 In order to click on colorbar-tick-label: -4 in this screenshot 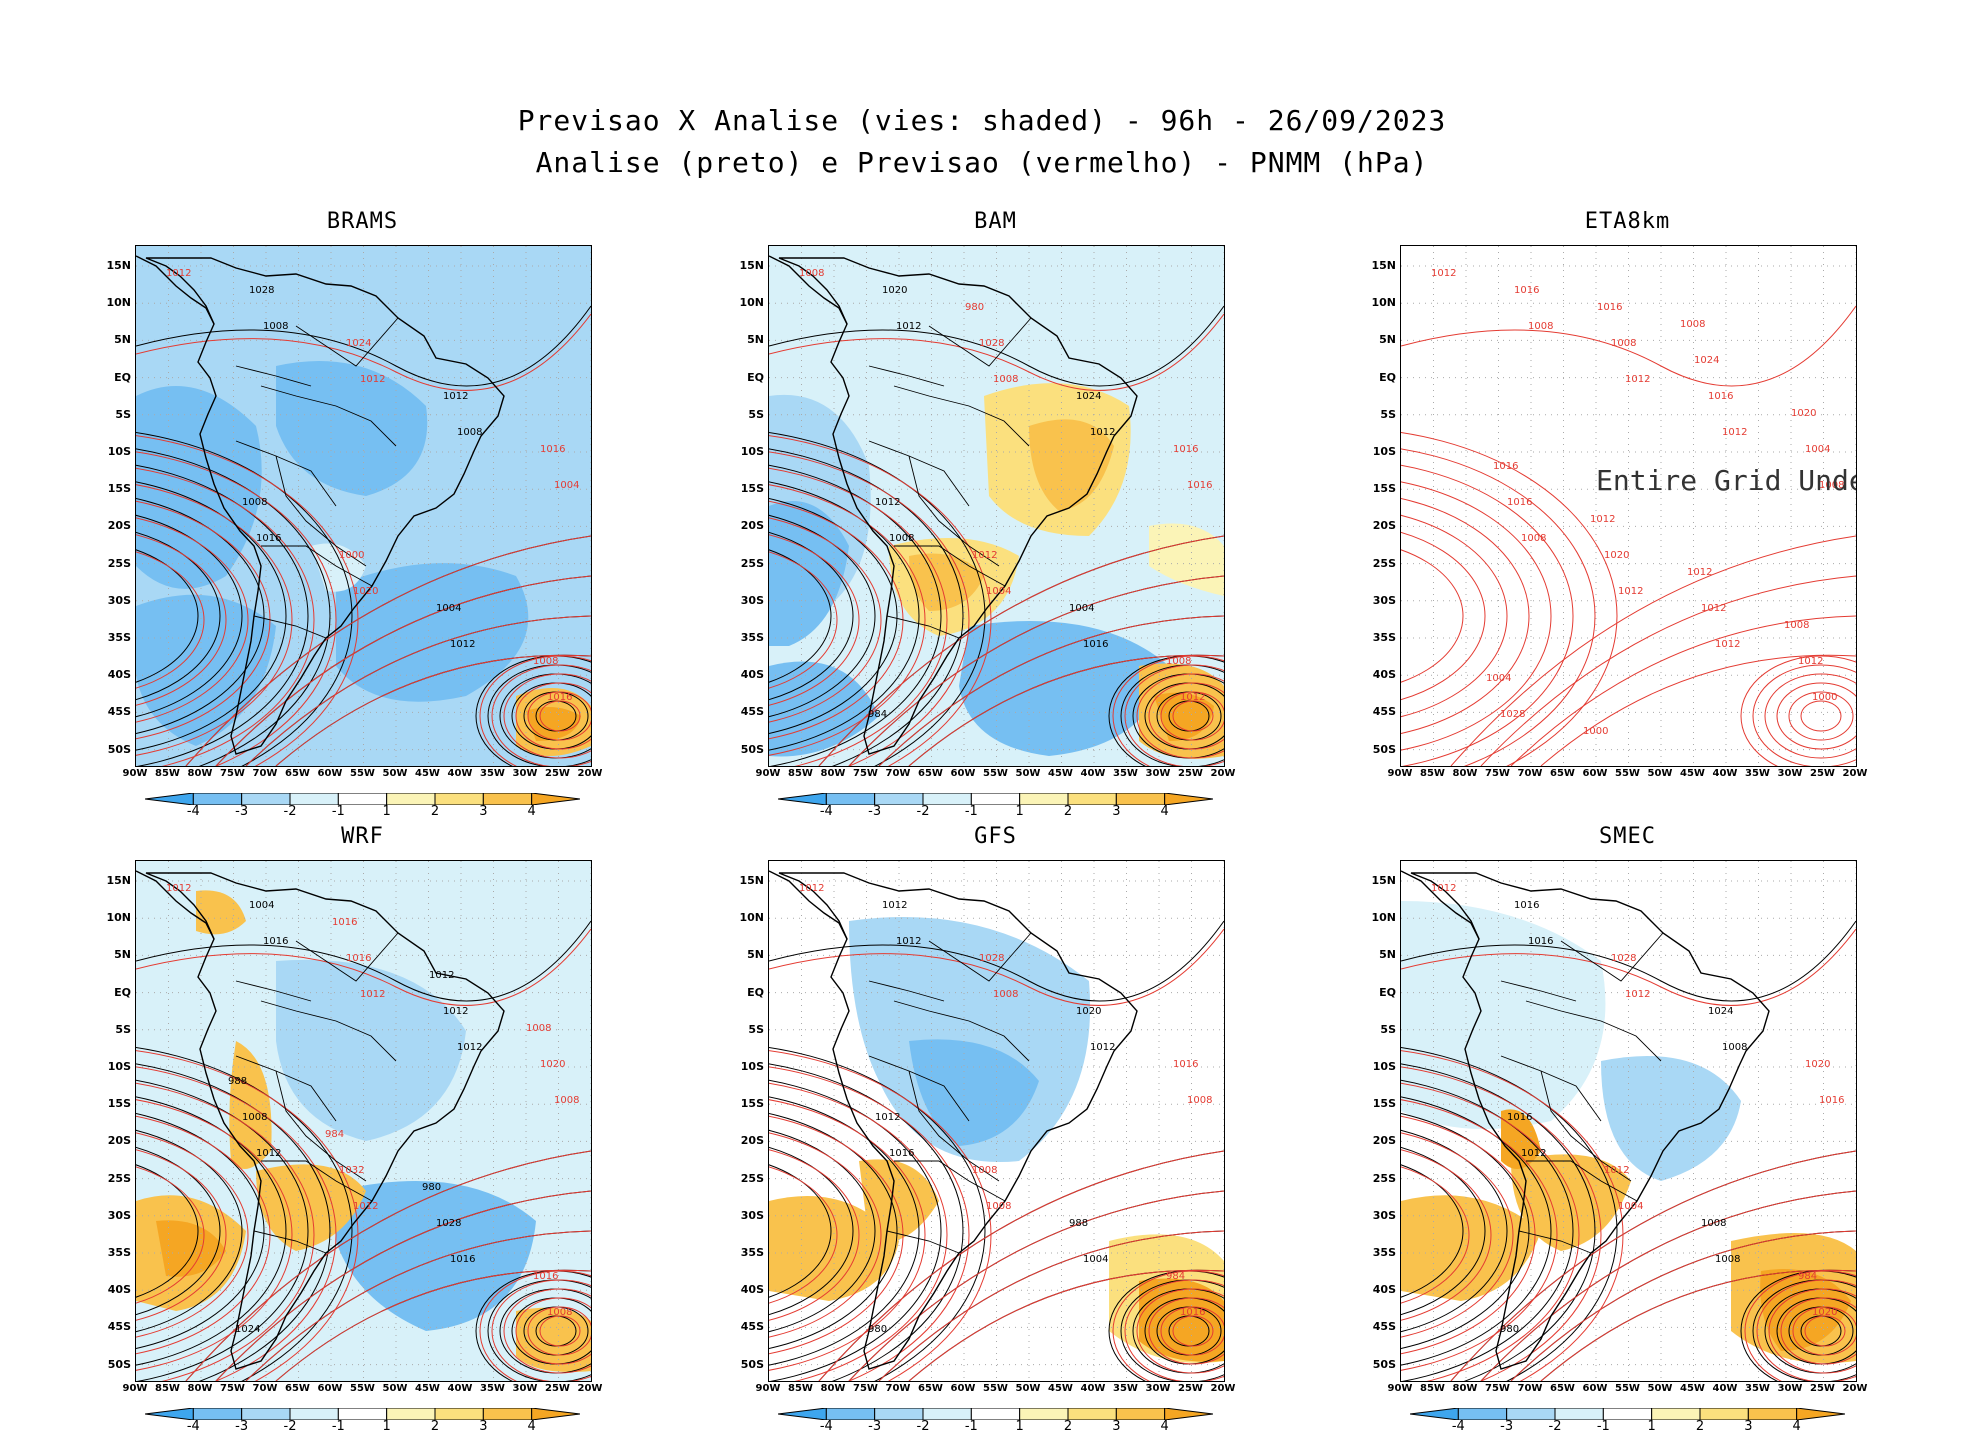, I will do `click(826, 811)`.